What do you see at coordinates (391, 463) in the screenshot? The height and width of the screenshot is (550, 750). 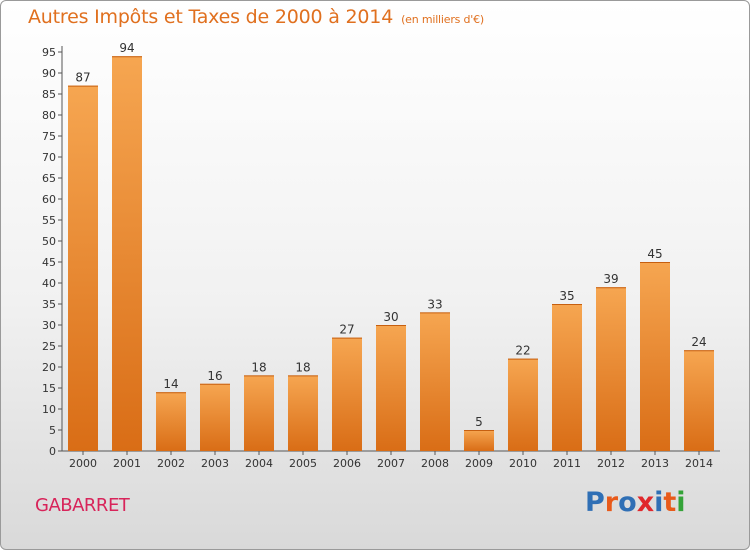 I see `x-tick-label: 2007` at bounding box center [391, 463].